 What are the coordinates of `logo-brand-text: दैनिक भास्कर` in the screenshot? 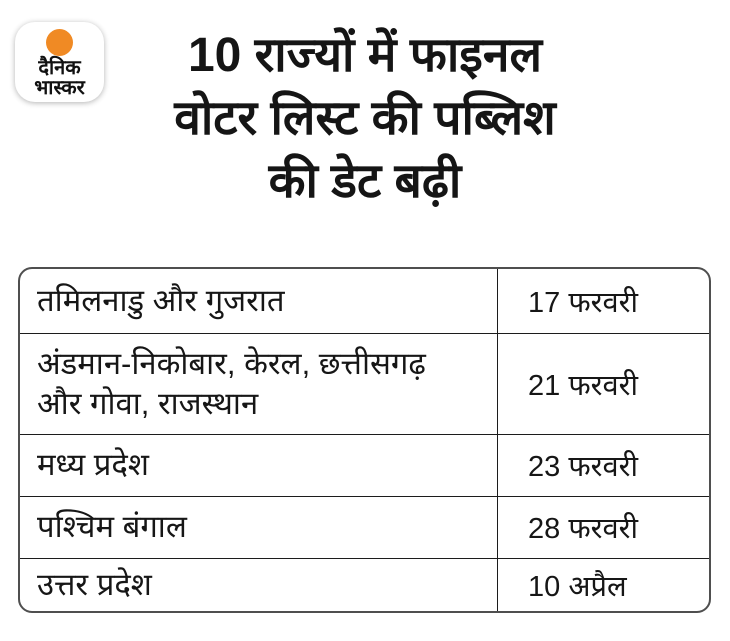 It's located at (59, 78).